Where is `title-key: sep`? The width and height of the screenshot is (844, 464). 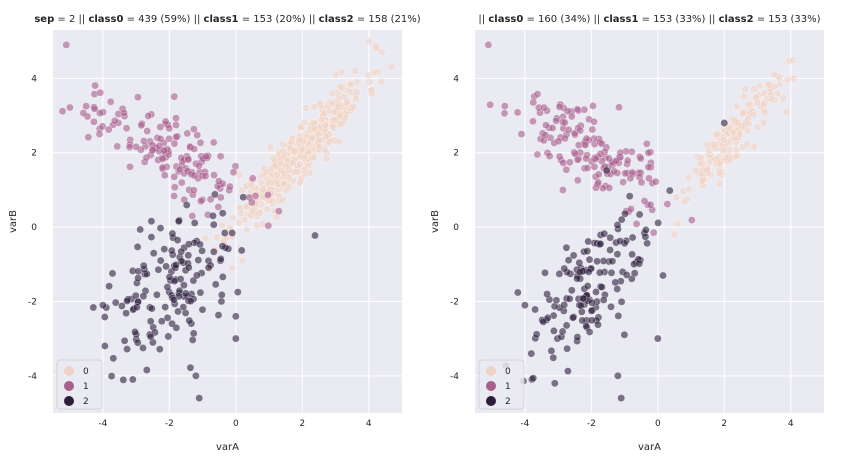 title-key: sep is located at coordinates (44, 19).